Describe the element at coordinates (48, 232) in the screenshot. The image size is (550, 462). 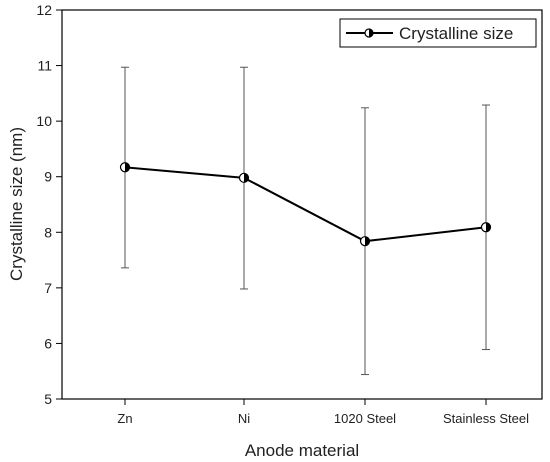
I see `y-tick-label: 8` at that location.